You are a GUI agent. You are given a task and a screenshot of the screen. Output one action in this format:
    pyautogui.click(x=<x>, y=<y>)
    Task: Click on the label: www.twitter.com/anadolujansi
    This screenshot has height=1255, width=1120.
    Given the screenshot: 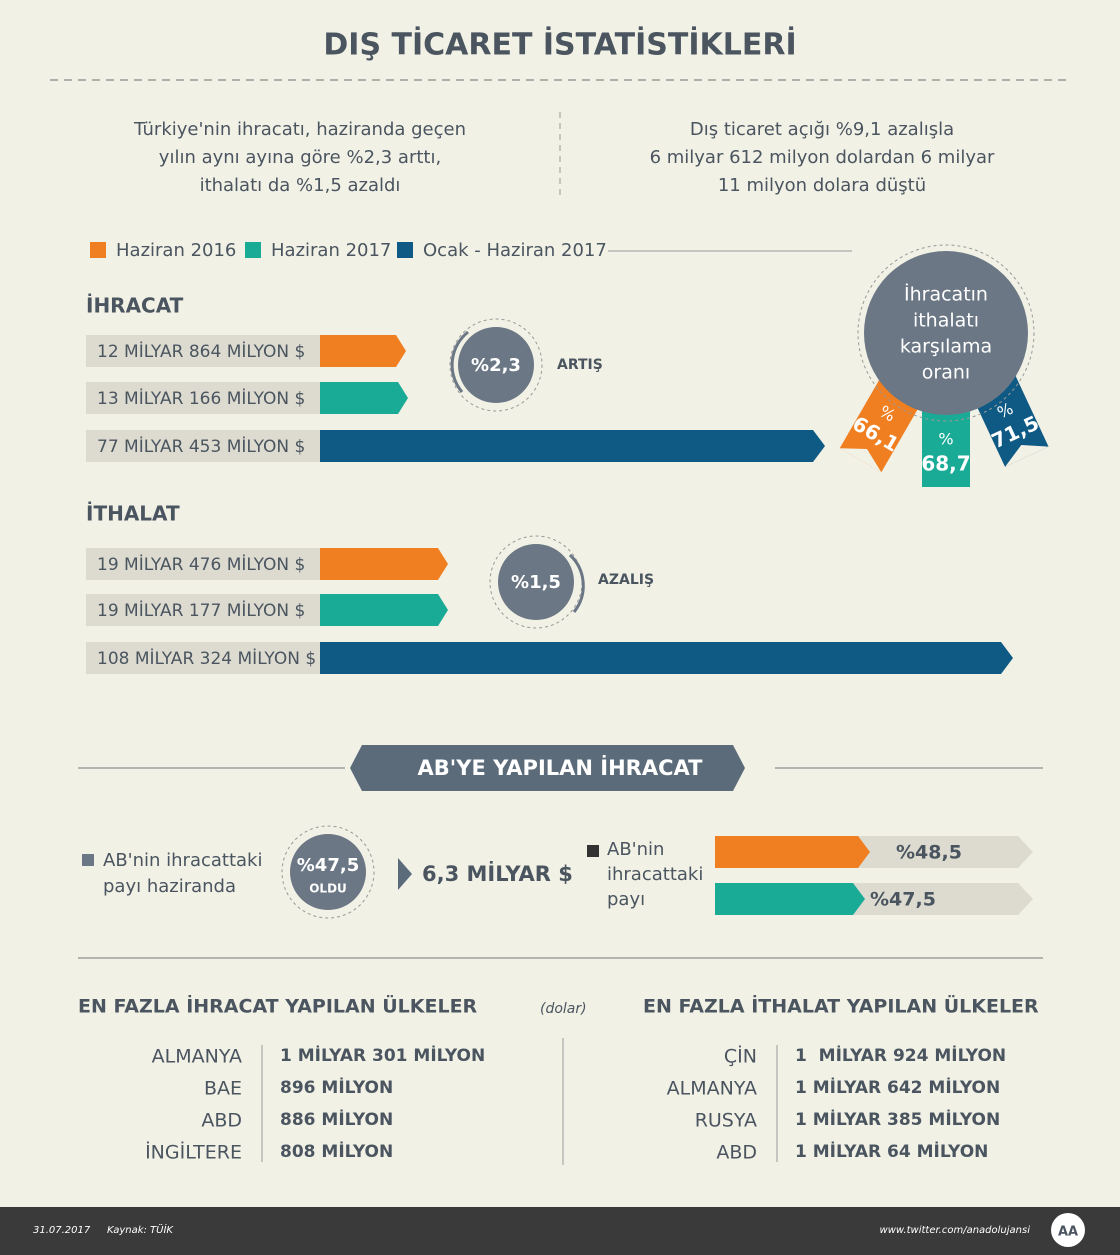 What is the action you would take?
    pyautogui.click(x=955, y=1230)
    